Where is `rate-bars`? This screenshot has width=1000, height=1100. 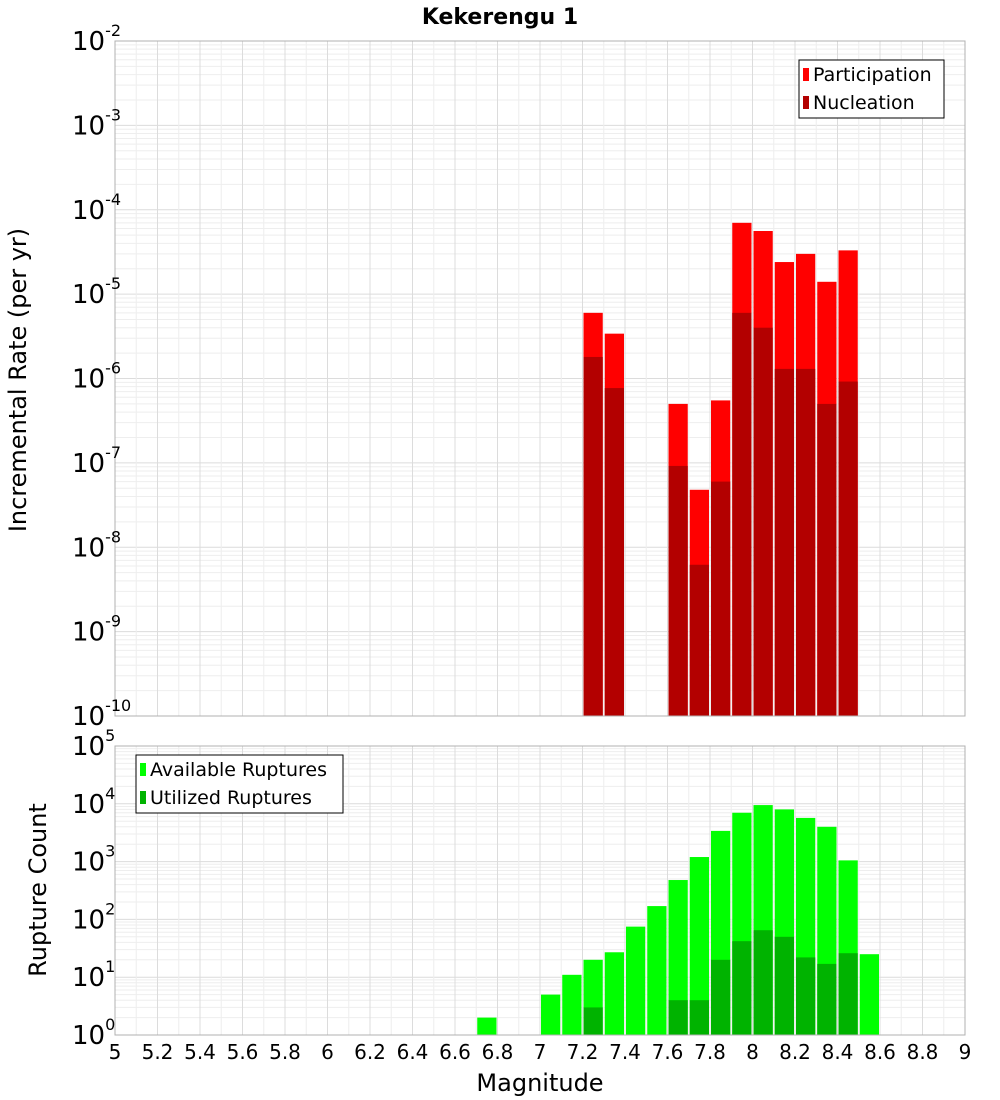 rate-bars is located at coordinates (720, 469).